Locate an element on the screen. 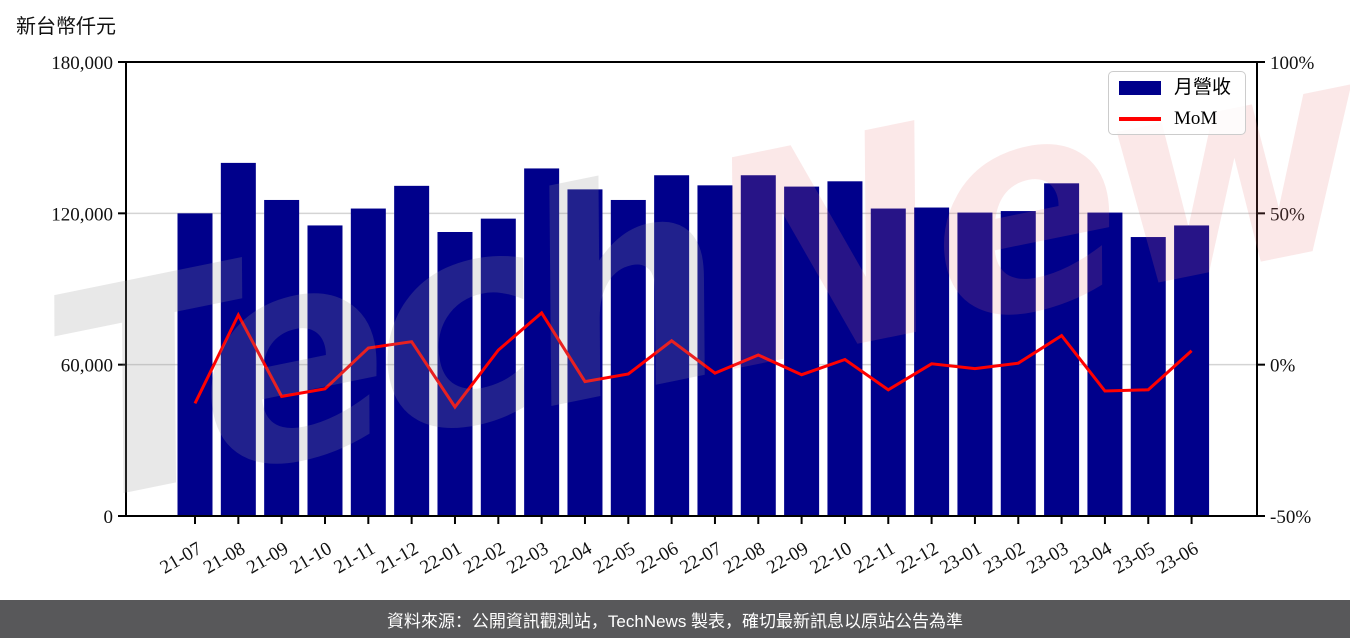 The height and width of the screenshot is (638, 1350). x-tick-label-23-02: 23-02 is located at coordinates (1004, 558).